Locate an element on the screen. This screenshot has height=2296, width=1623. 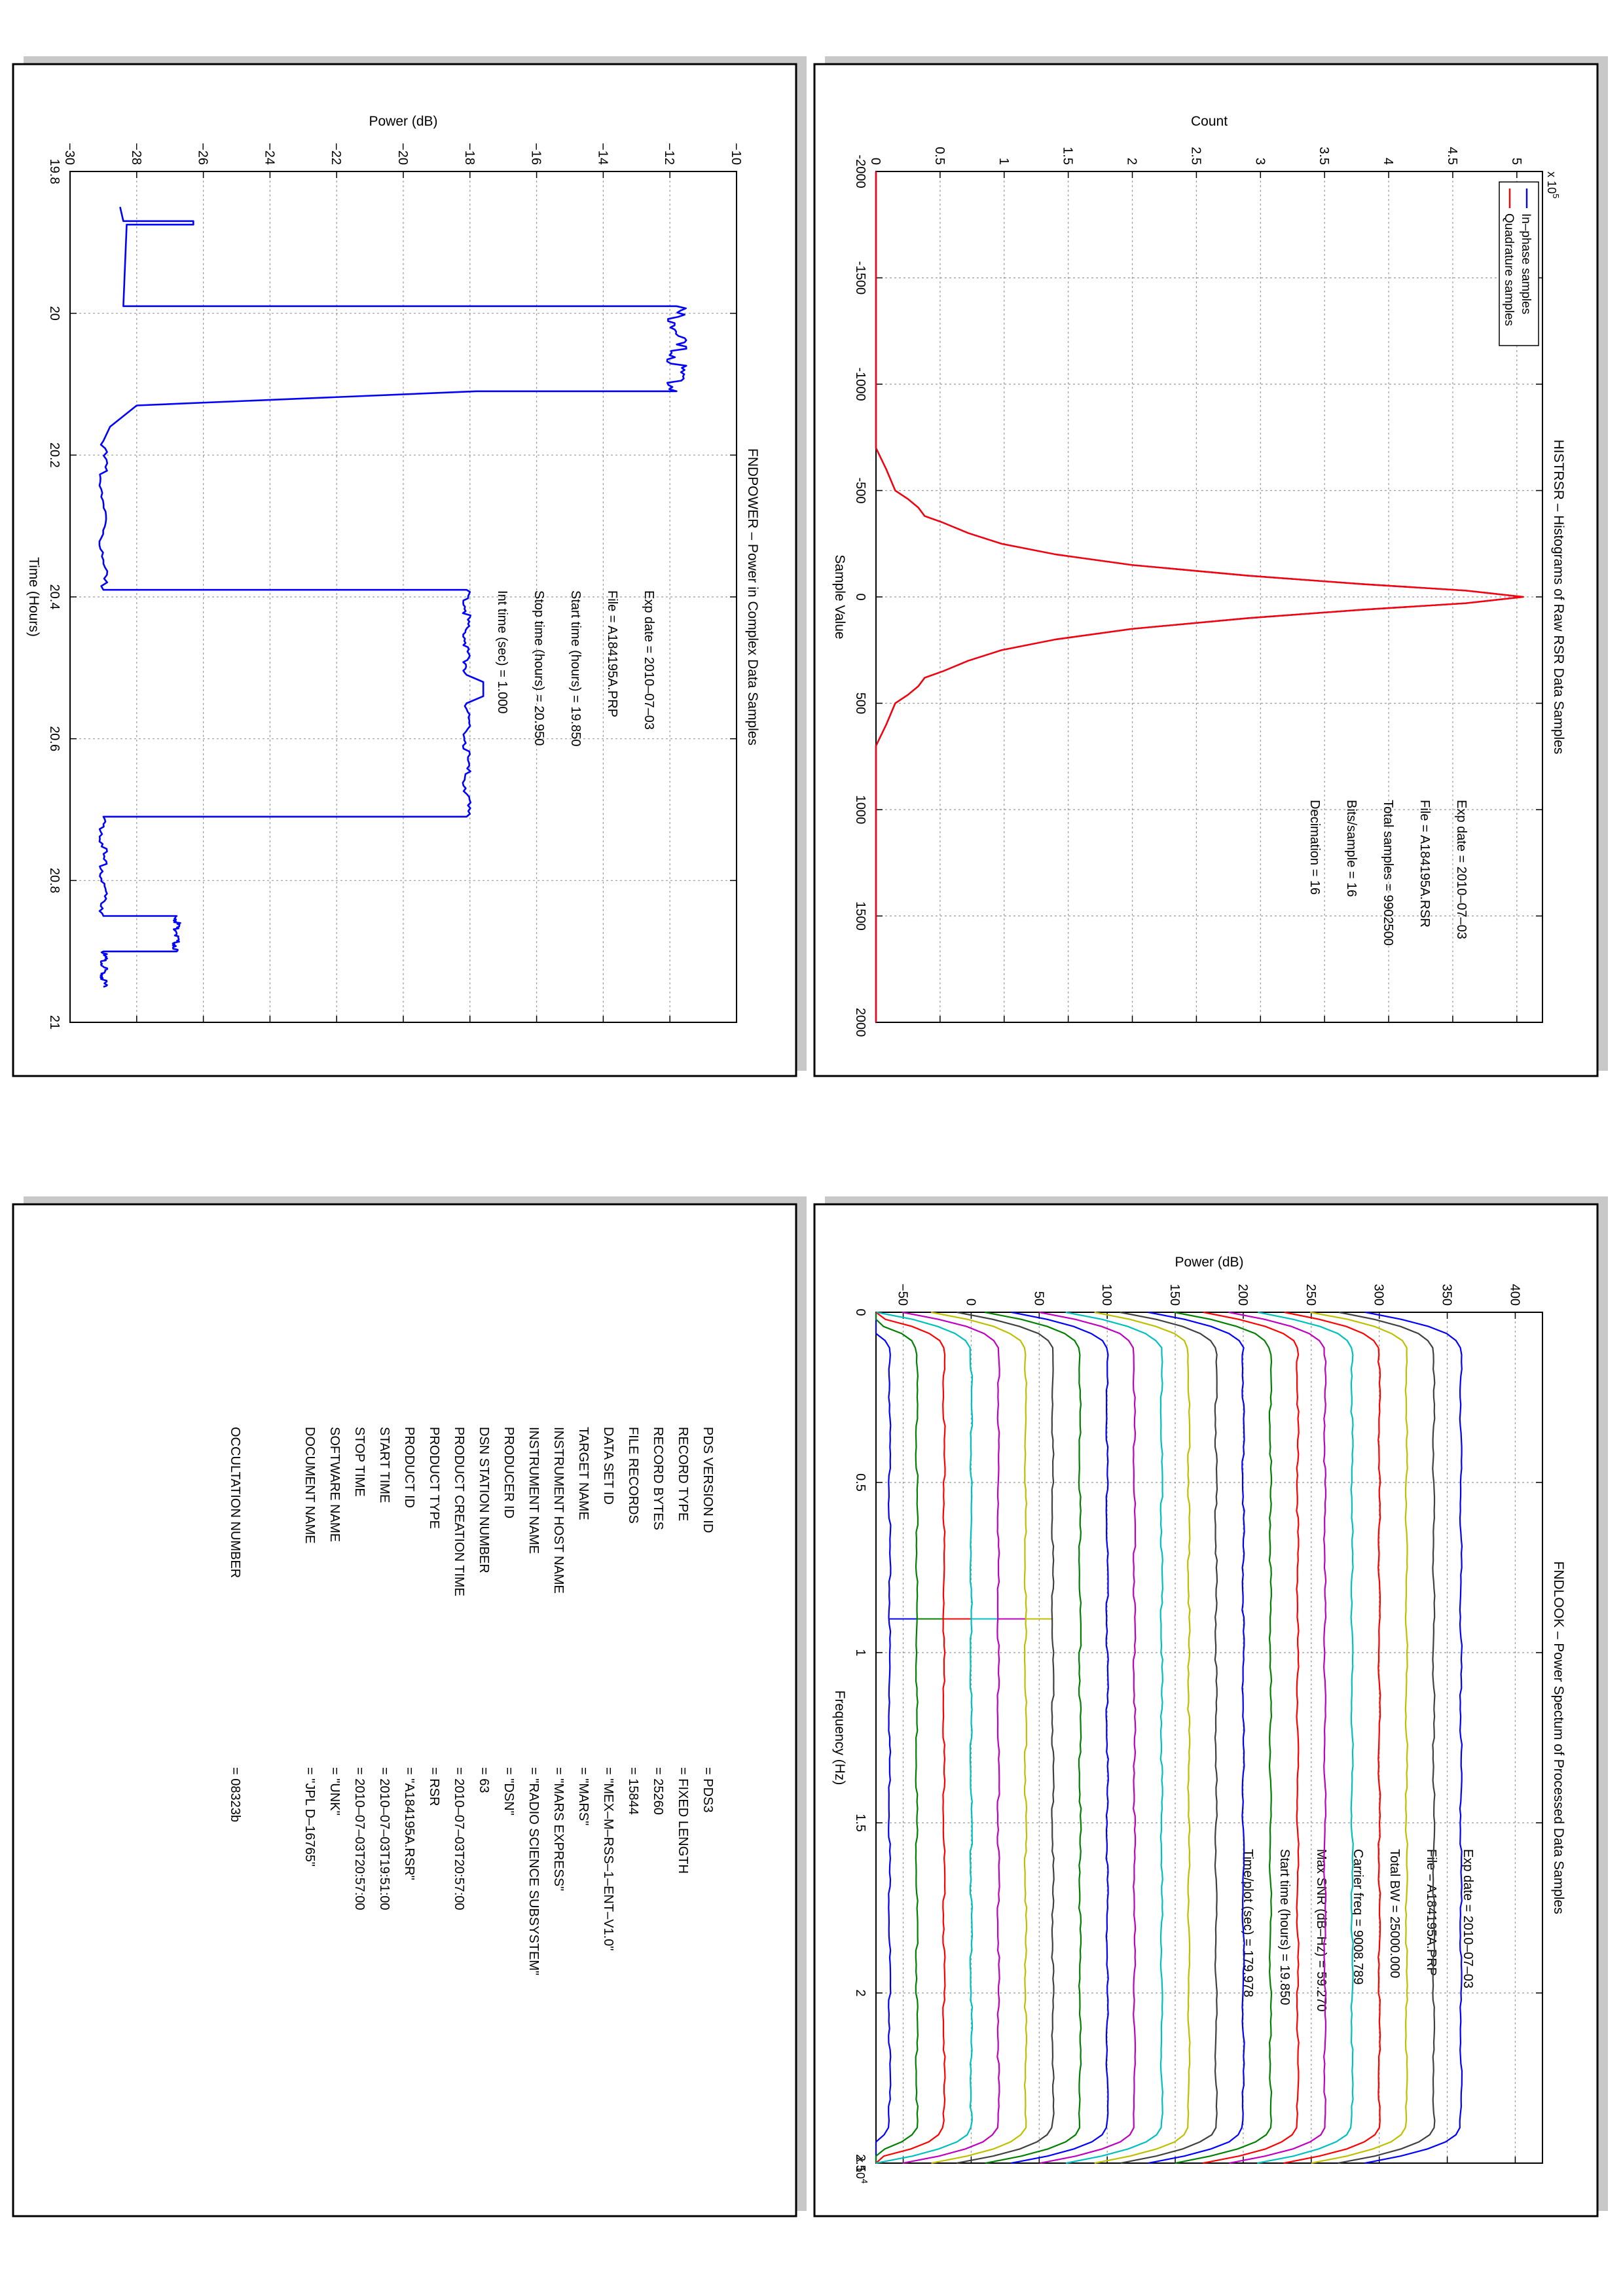
label-value: = 15844 is located at coordinates (633, 1791).